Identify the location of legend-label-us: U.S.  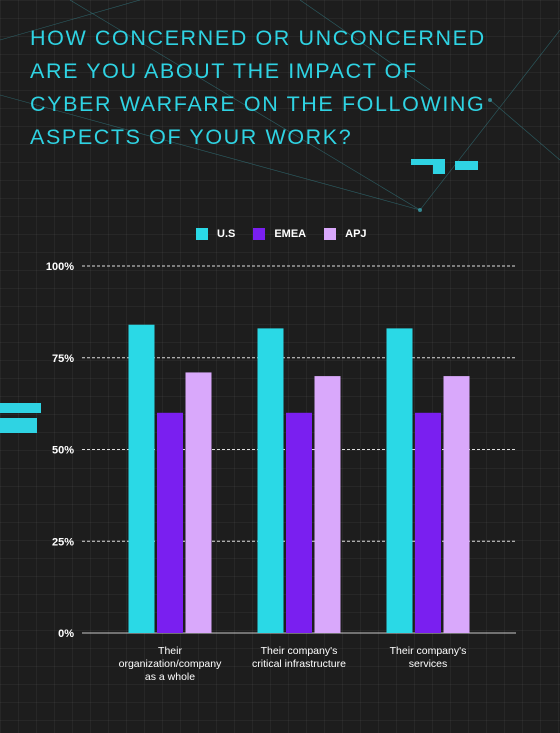
(226, 234).